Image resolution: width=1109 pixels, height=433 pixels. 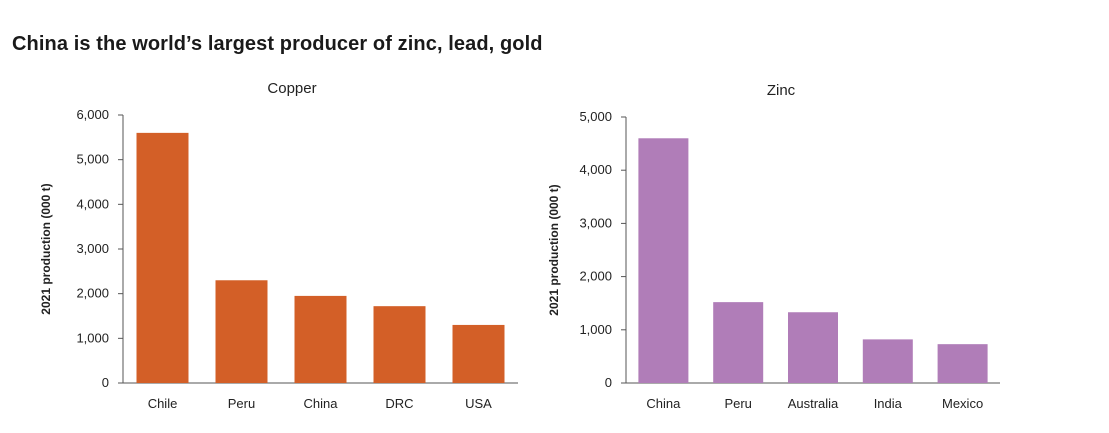 I want to click on copper-y-axis-title: 2021 production (000 t), so click(x=46, y=248).